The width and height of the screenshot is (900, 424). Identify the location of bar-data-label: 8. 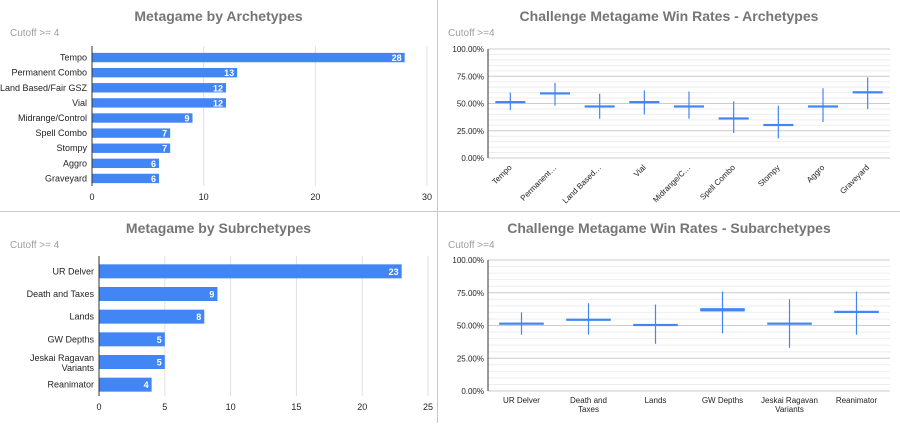
(198, 317).